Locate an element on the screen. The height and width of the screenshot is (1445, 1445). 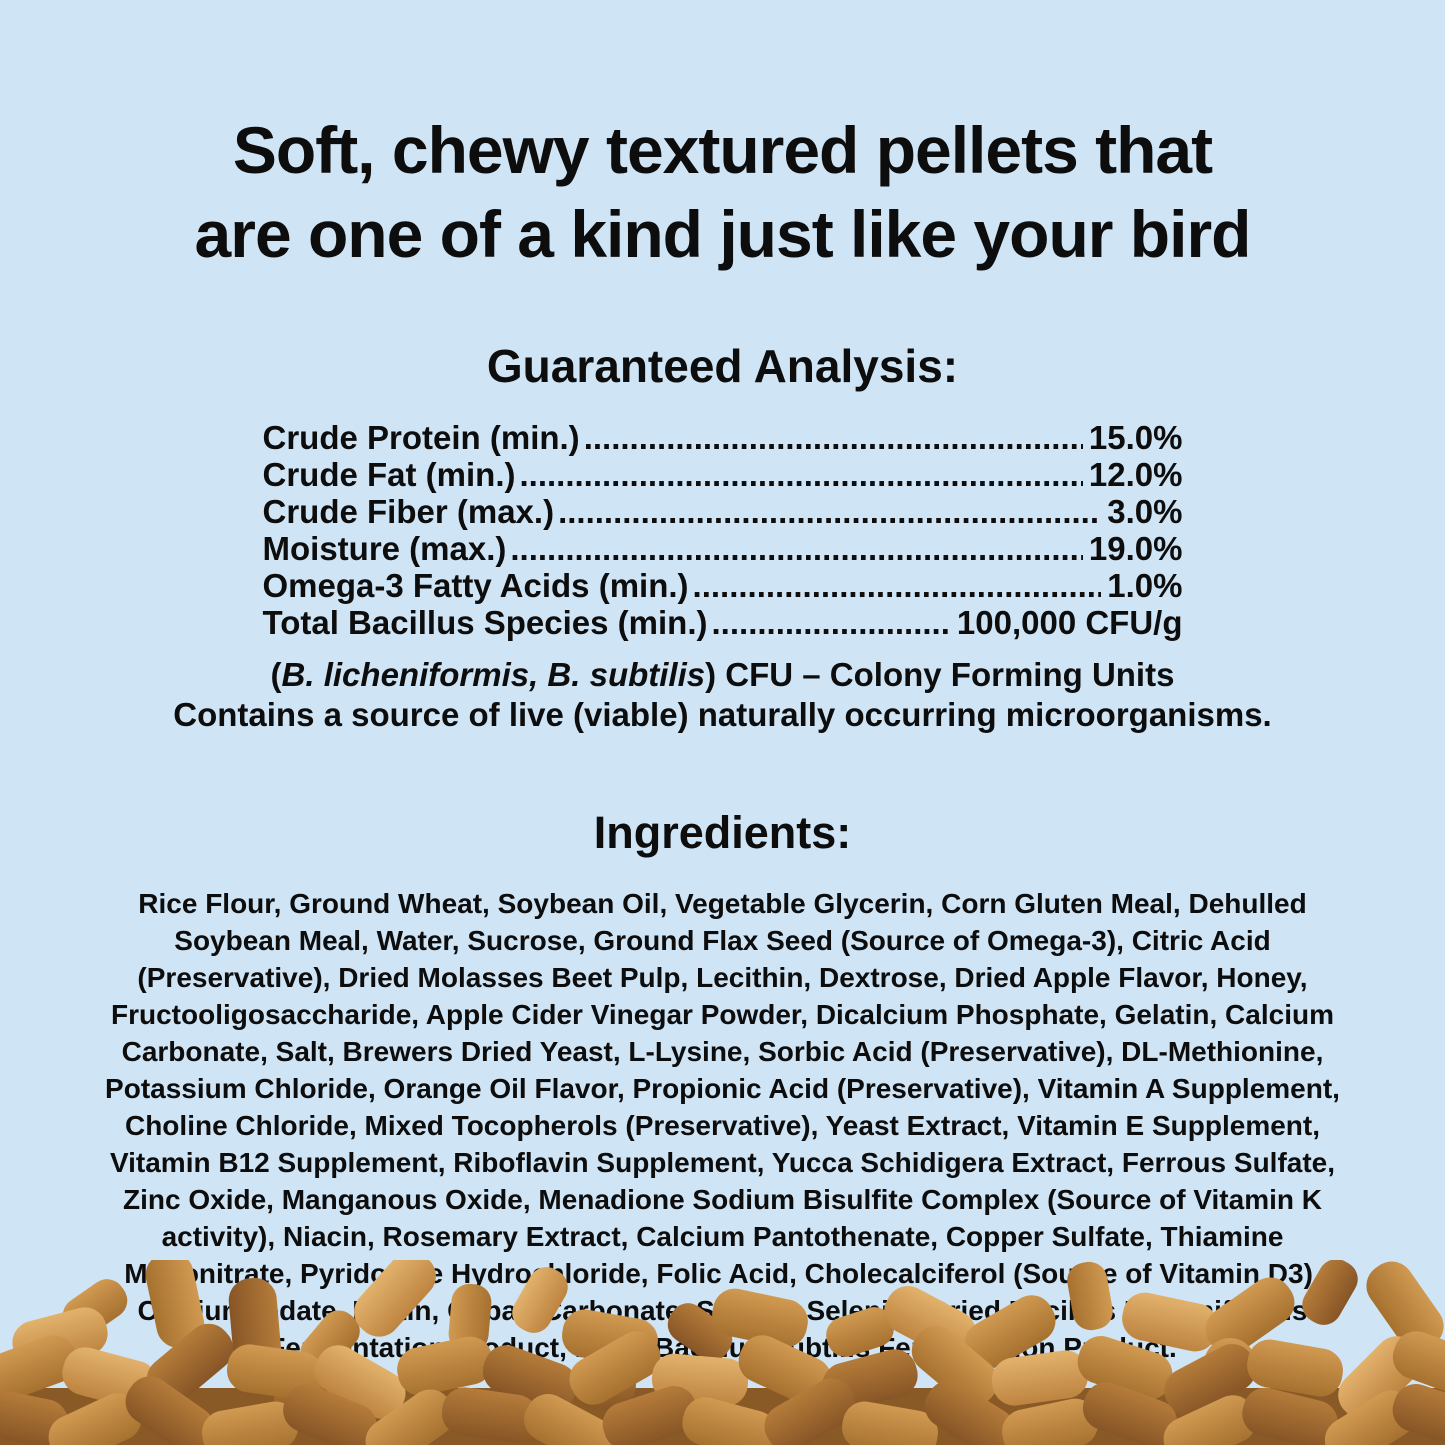
analysis-label: Crude Fat (min.) is located at coordinates (389, 474).